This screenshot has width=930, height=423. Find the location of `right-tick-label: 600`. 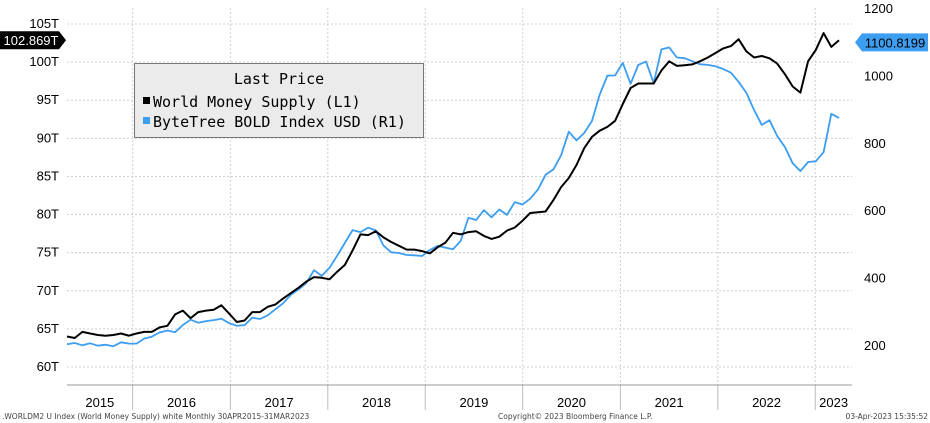

right-tick-label: 600 is located at coordinates (875, 210).